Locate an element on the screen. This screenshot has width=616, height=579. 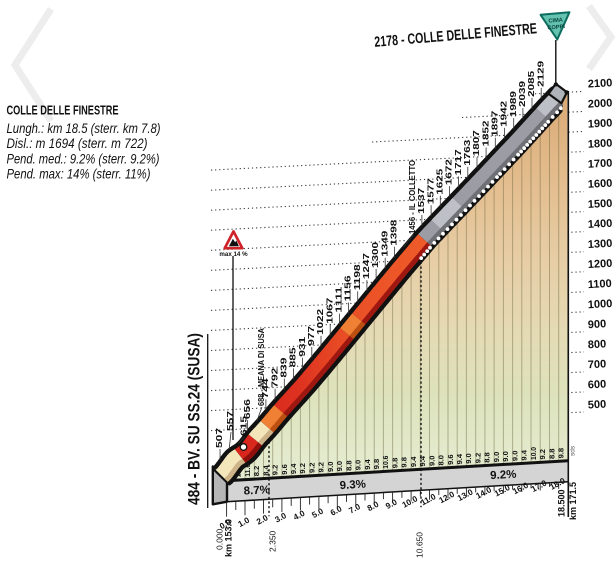
svg-text: 2129 is located at coordinates (540, 73).